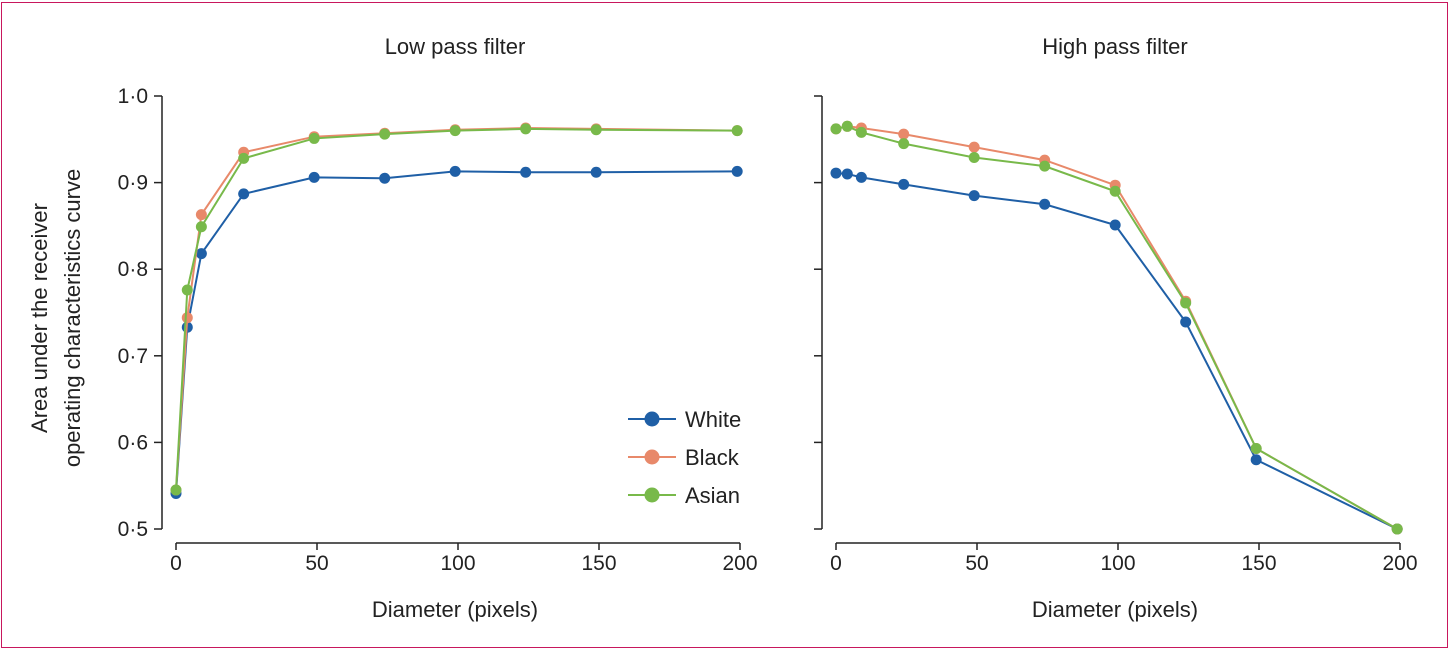  Describe the element at coordinates (976, 563) in the screenshot. I see `high-pass-x-tick-label: 50` at that location.